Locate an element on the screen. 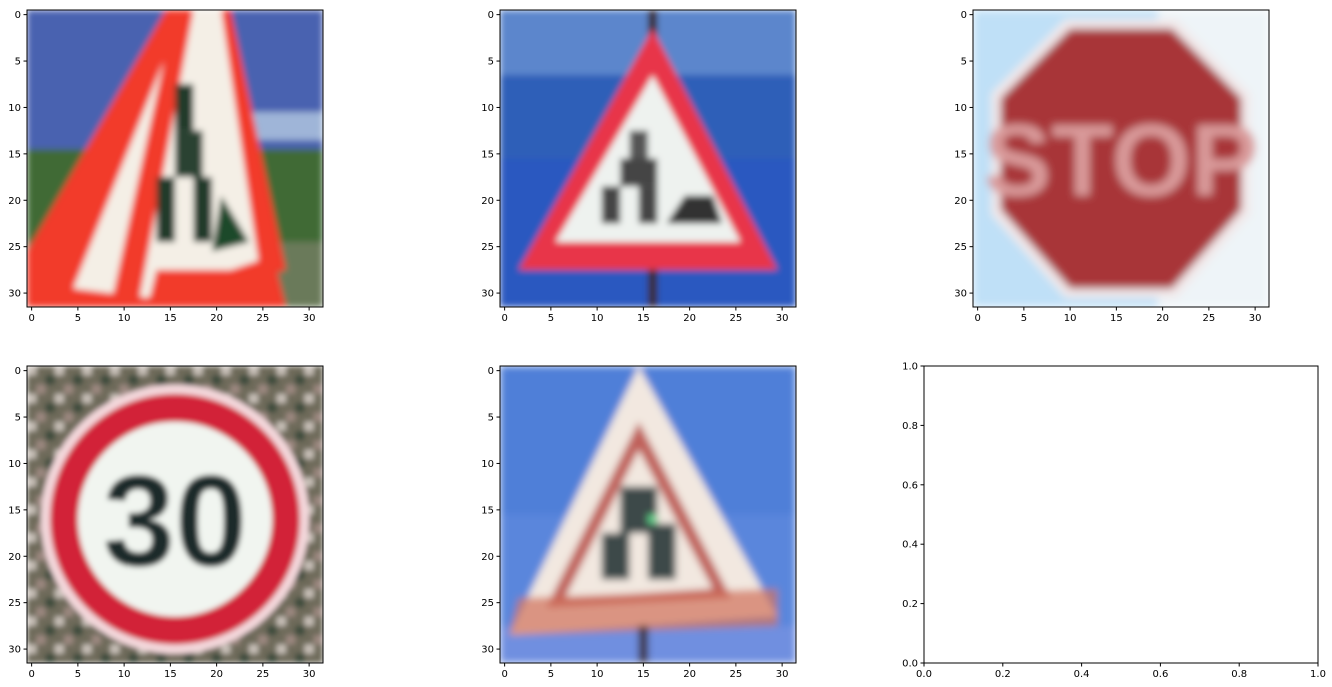 The height and width of the screenshot is (687, 1332). panel-bottom-middle-image is located at coordinates (648, 514).